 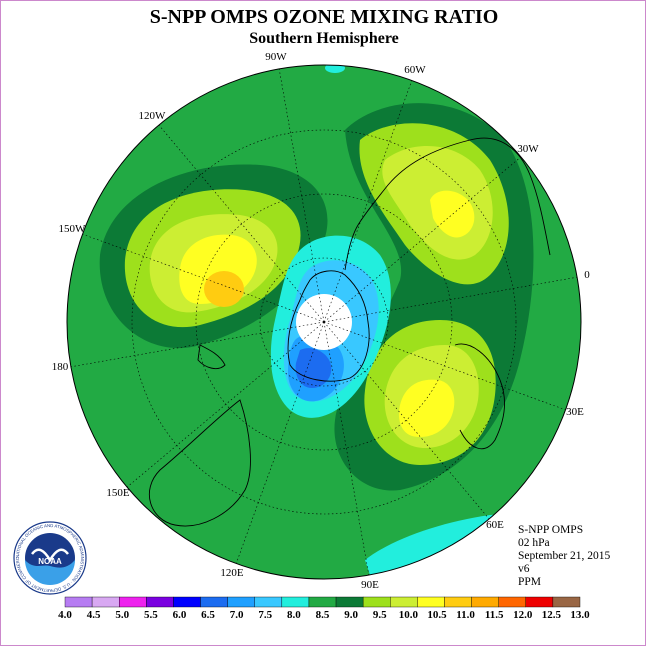 What do you see at coordinates (370, 585) in the screenshot?
I see `lon-label: 90E` at bounding box center [370, 585].